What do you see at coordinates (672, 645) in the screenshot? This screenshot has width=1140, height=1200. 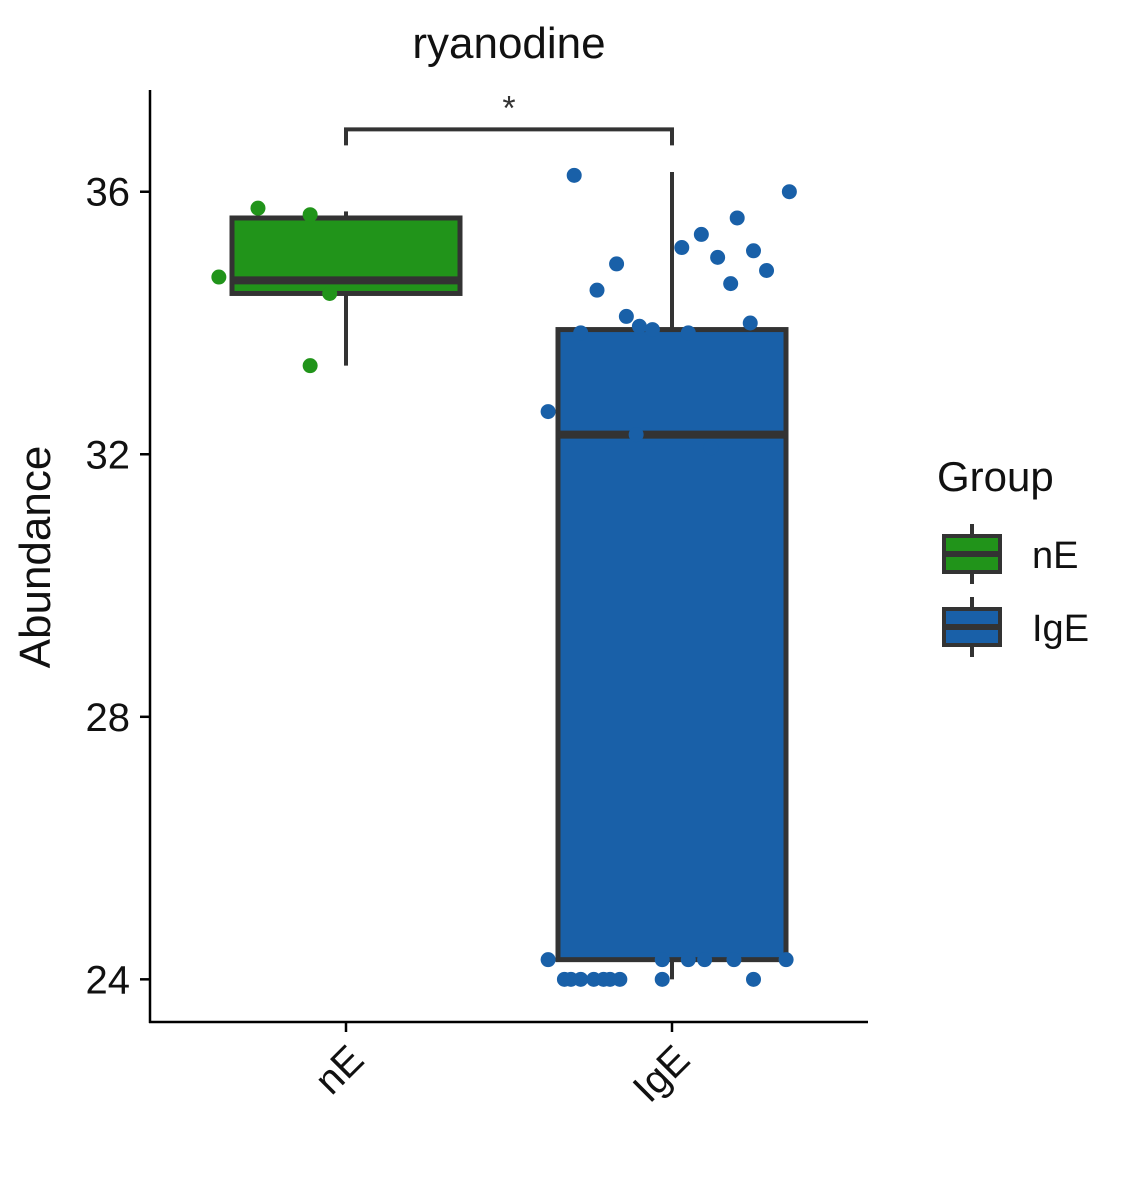 I see `box-body` at bounding box center [672, 645].